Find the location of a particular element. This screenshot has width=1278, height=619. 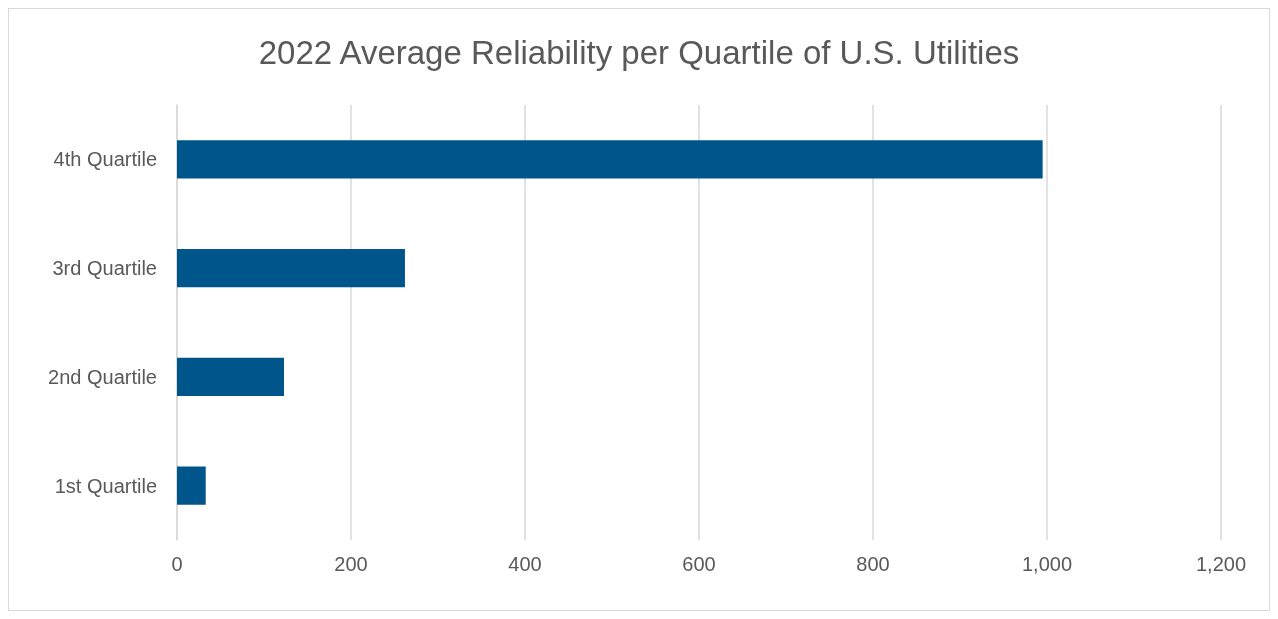

y-tick-label: 4th Quartile is located at coordinates (105, 159).